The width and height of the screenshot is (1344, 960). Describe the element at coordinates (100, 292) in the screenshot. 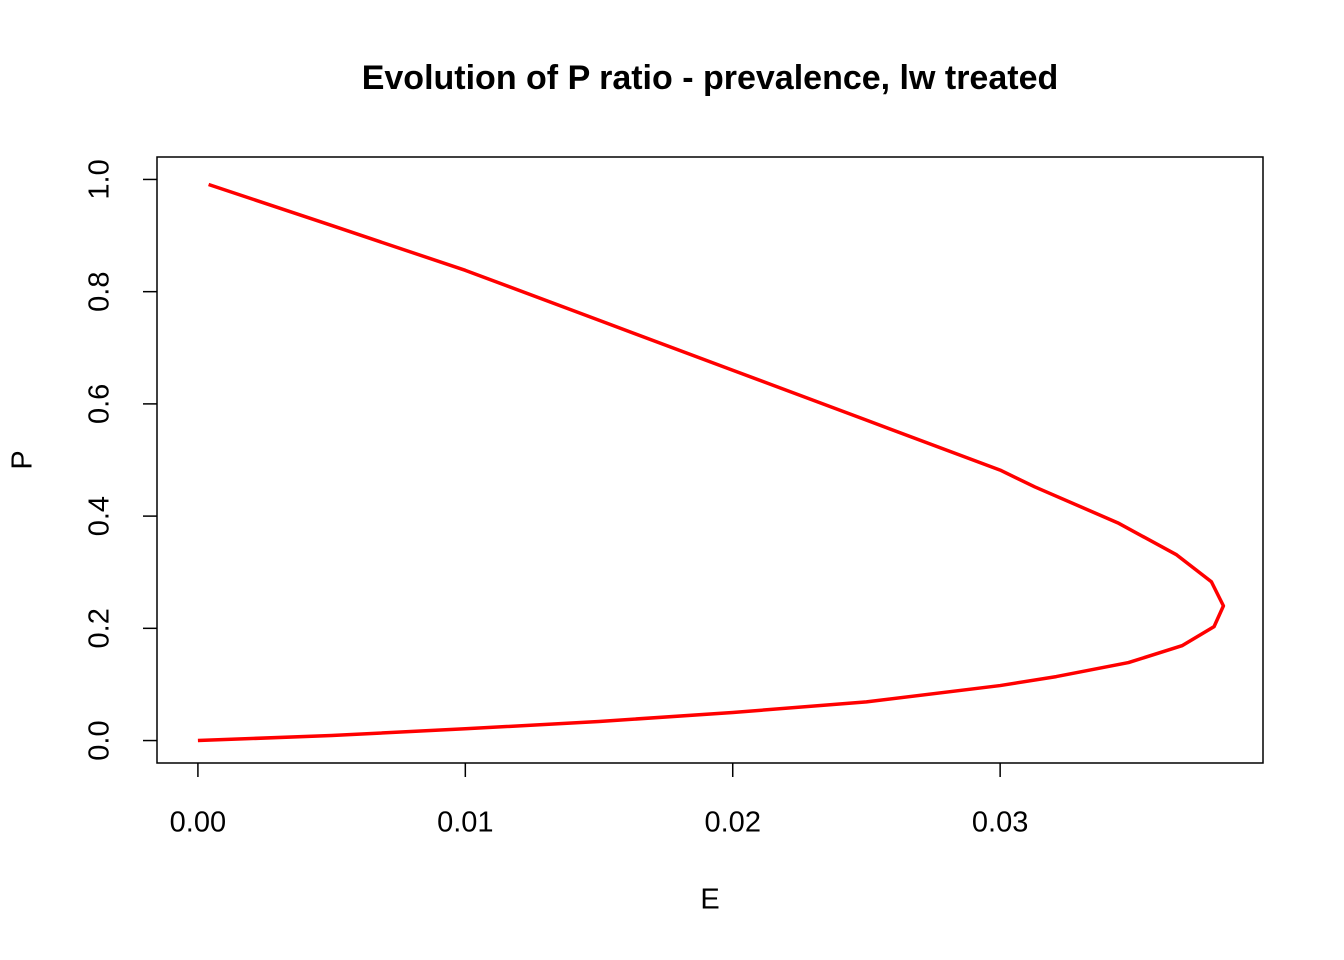

I see `y-tick-label: 0.8` at that location.